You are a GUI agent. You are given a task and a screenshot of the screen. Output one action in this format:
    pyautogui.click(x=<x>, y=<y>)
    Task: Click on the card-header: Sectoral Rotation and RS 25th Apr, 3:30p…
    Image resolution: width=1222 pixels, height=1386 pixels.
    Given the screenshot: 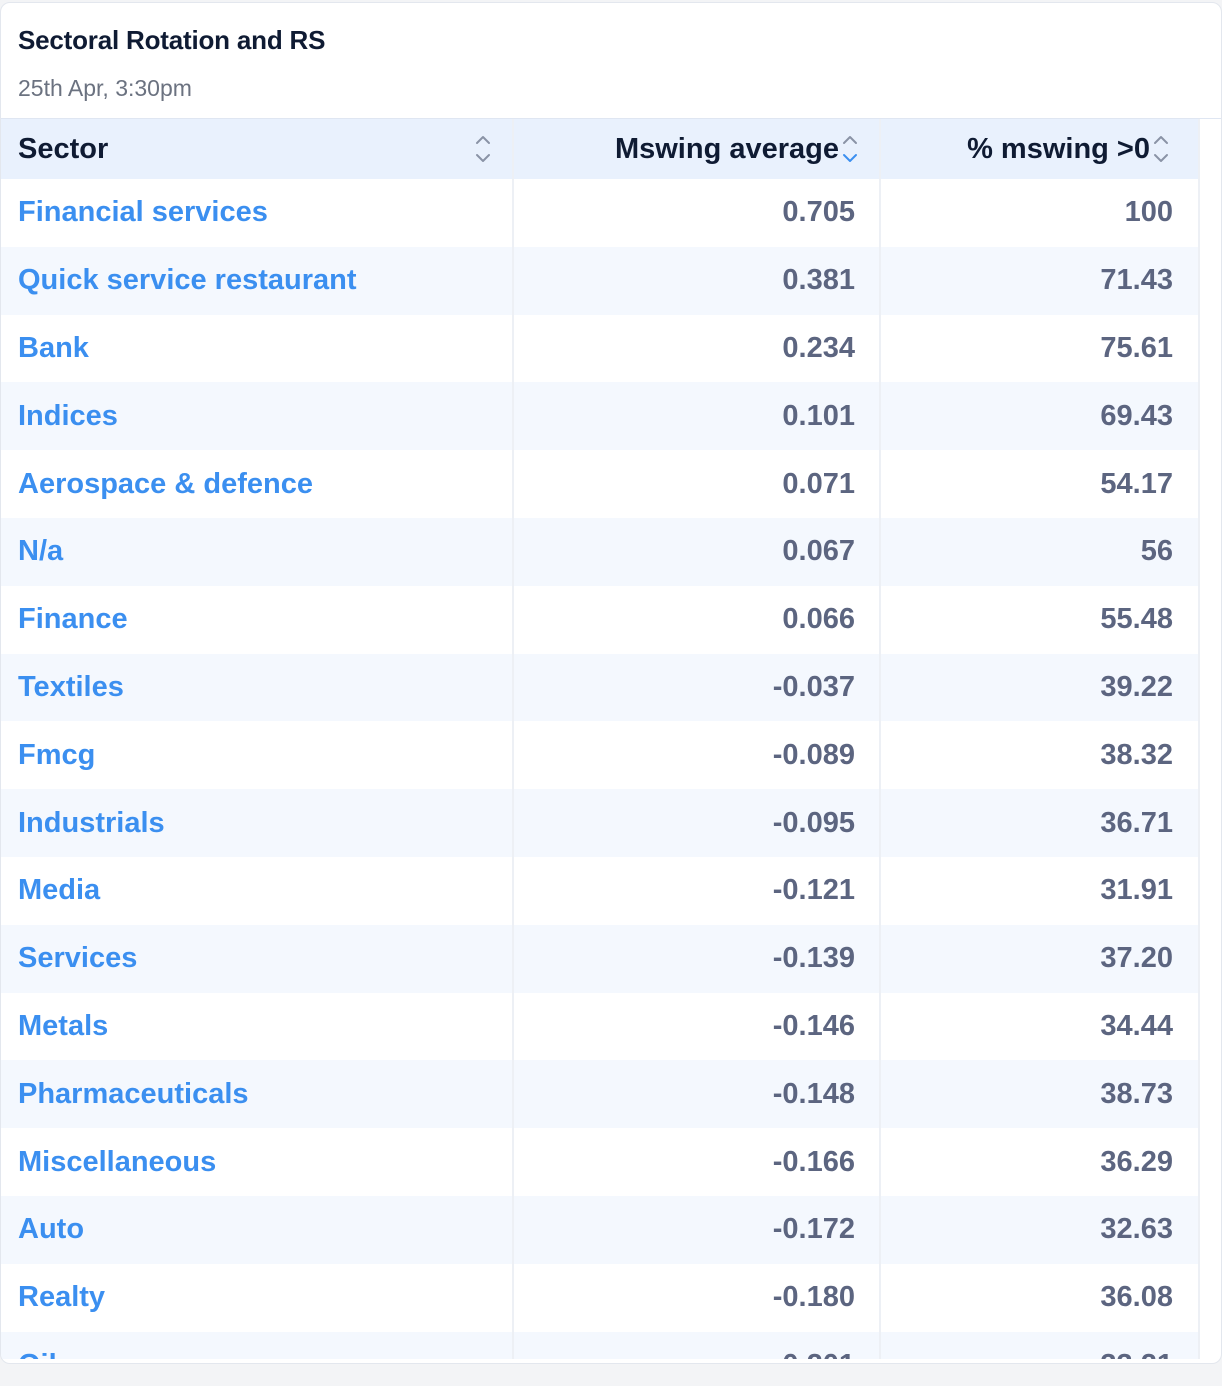 What is the action you would take?
    pyautogui.click(x=611, y=60)
    